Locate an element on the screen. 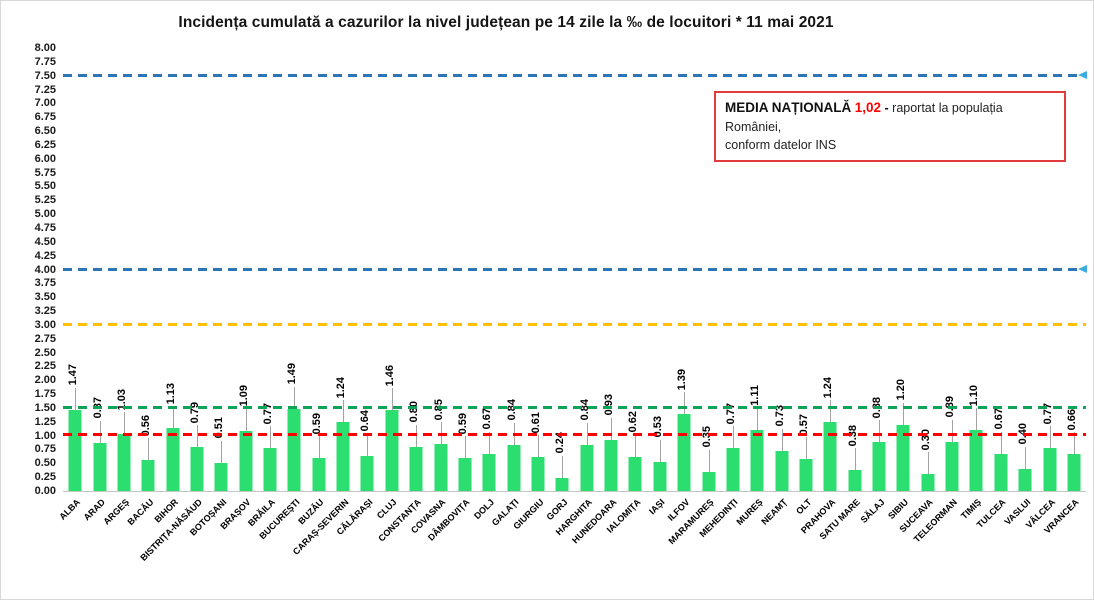 The width and height of the screenshot is (1094, 601). reference-line-1.02 is located at coordinates (574, 435).